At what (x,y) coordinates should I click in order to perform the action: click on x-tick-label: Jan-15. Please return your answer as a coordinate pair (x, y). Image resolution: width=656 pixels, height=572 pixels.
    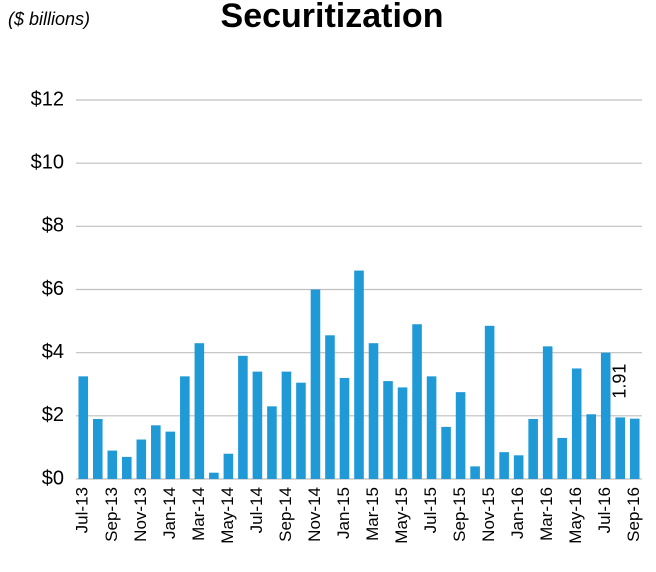
    Looking at the image, I should click on (343, 513).